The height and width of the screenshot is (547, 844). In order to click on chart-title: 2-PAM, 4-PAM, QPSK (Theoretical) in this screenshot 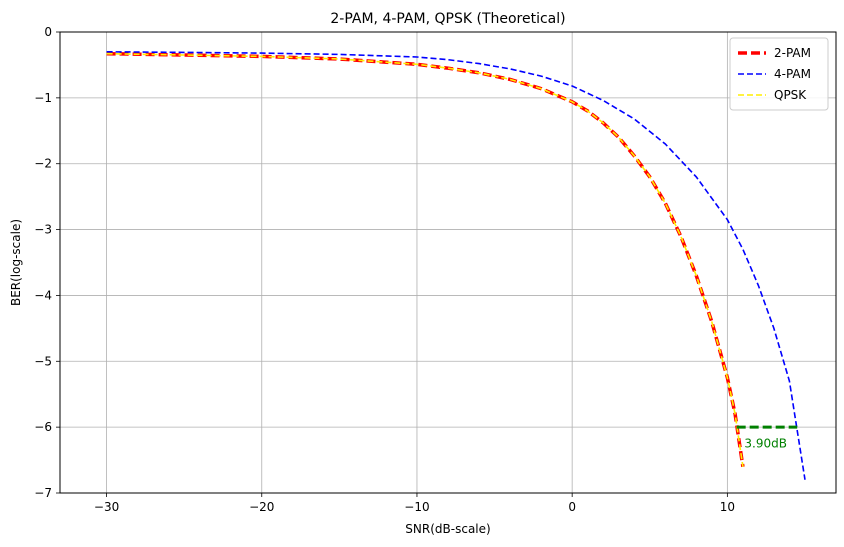, I will do `click(447, 19)`.